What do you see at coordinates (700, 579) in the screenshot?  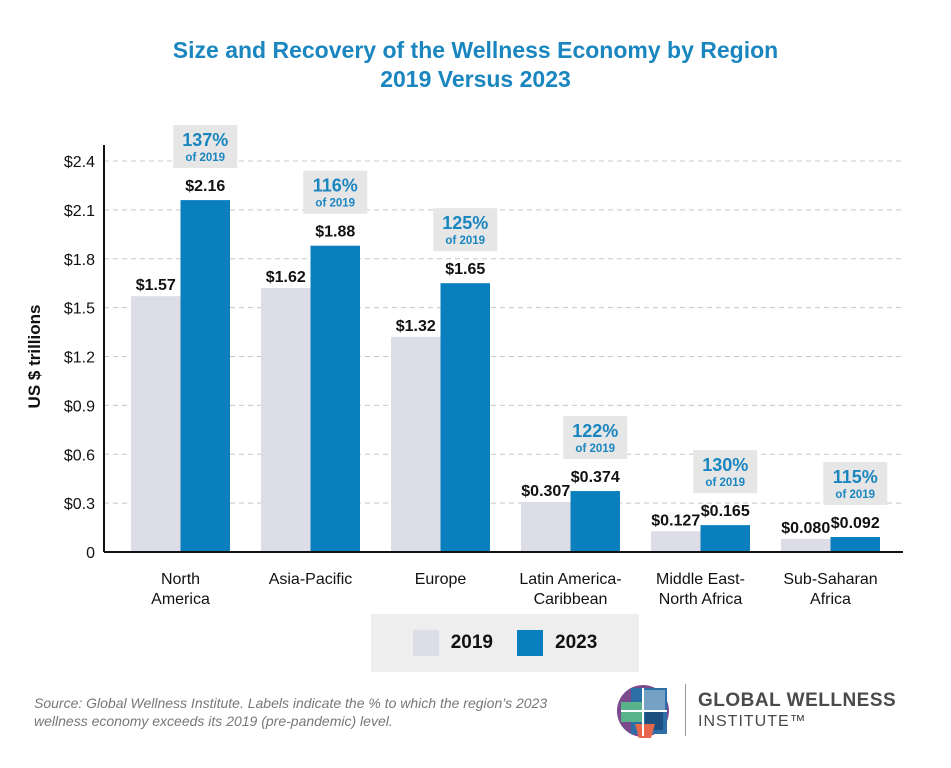 I see `x-category-label: Middle East-` at bounding box center [700, 579].